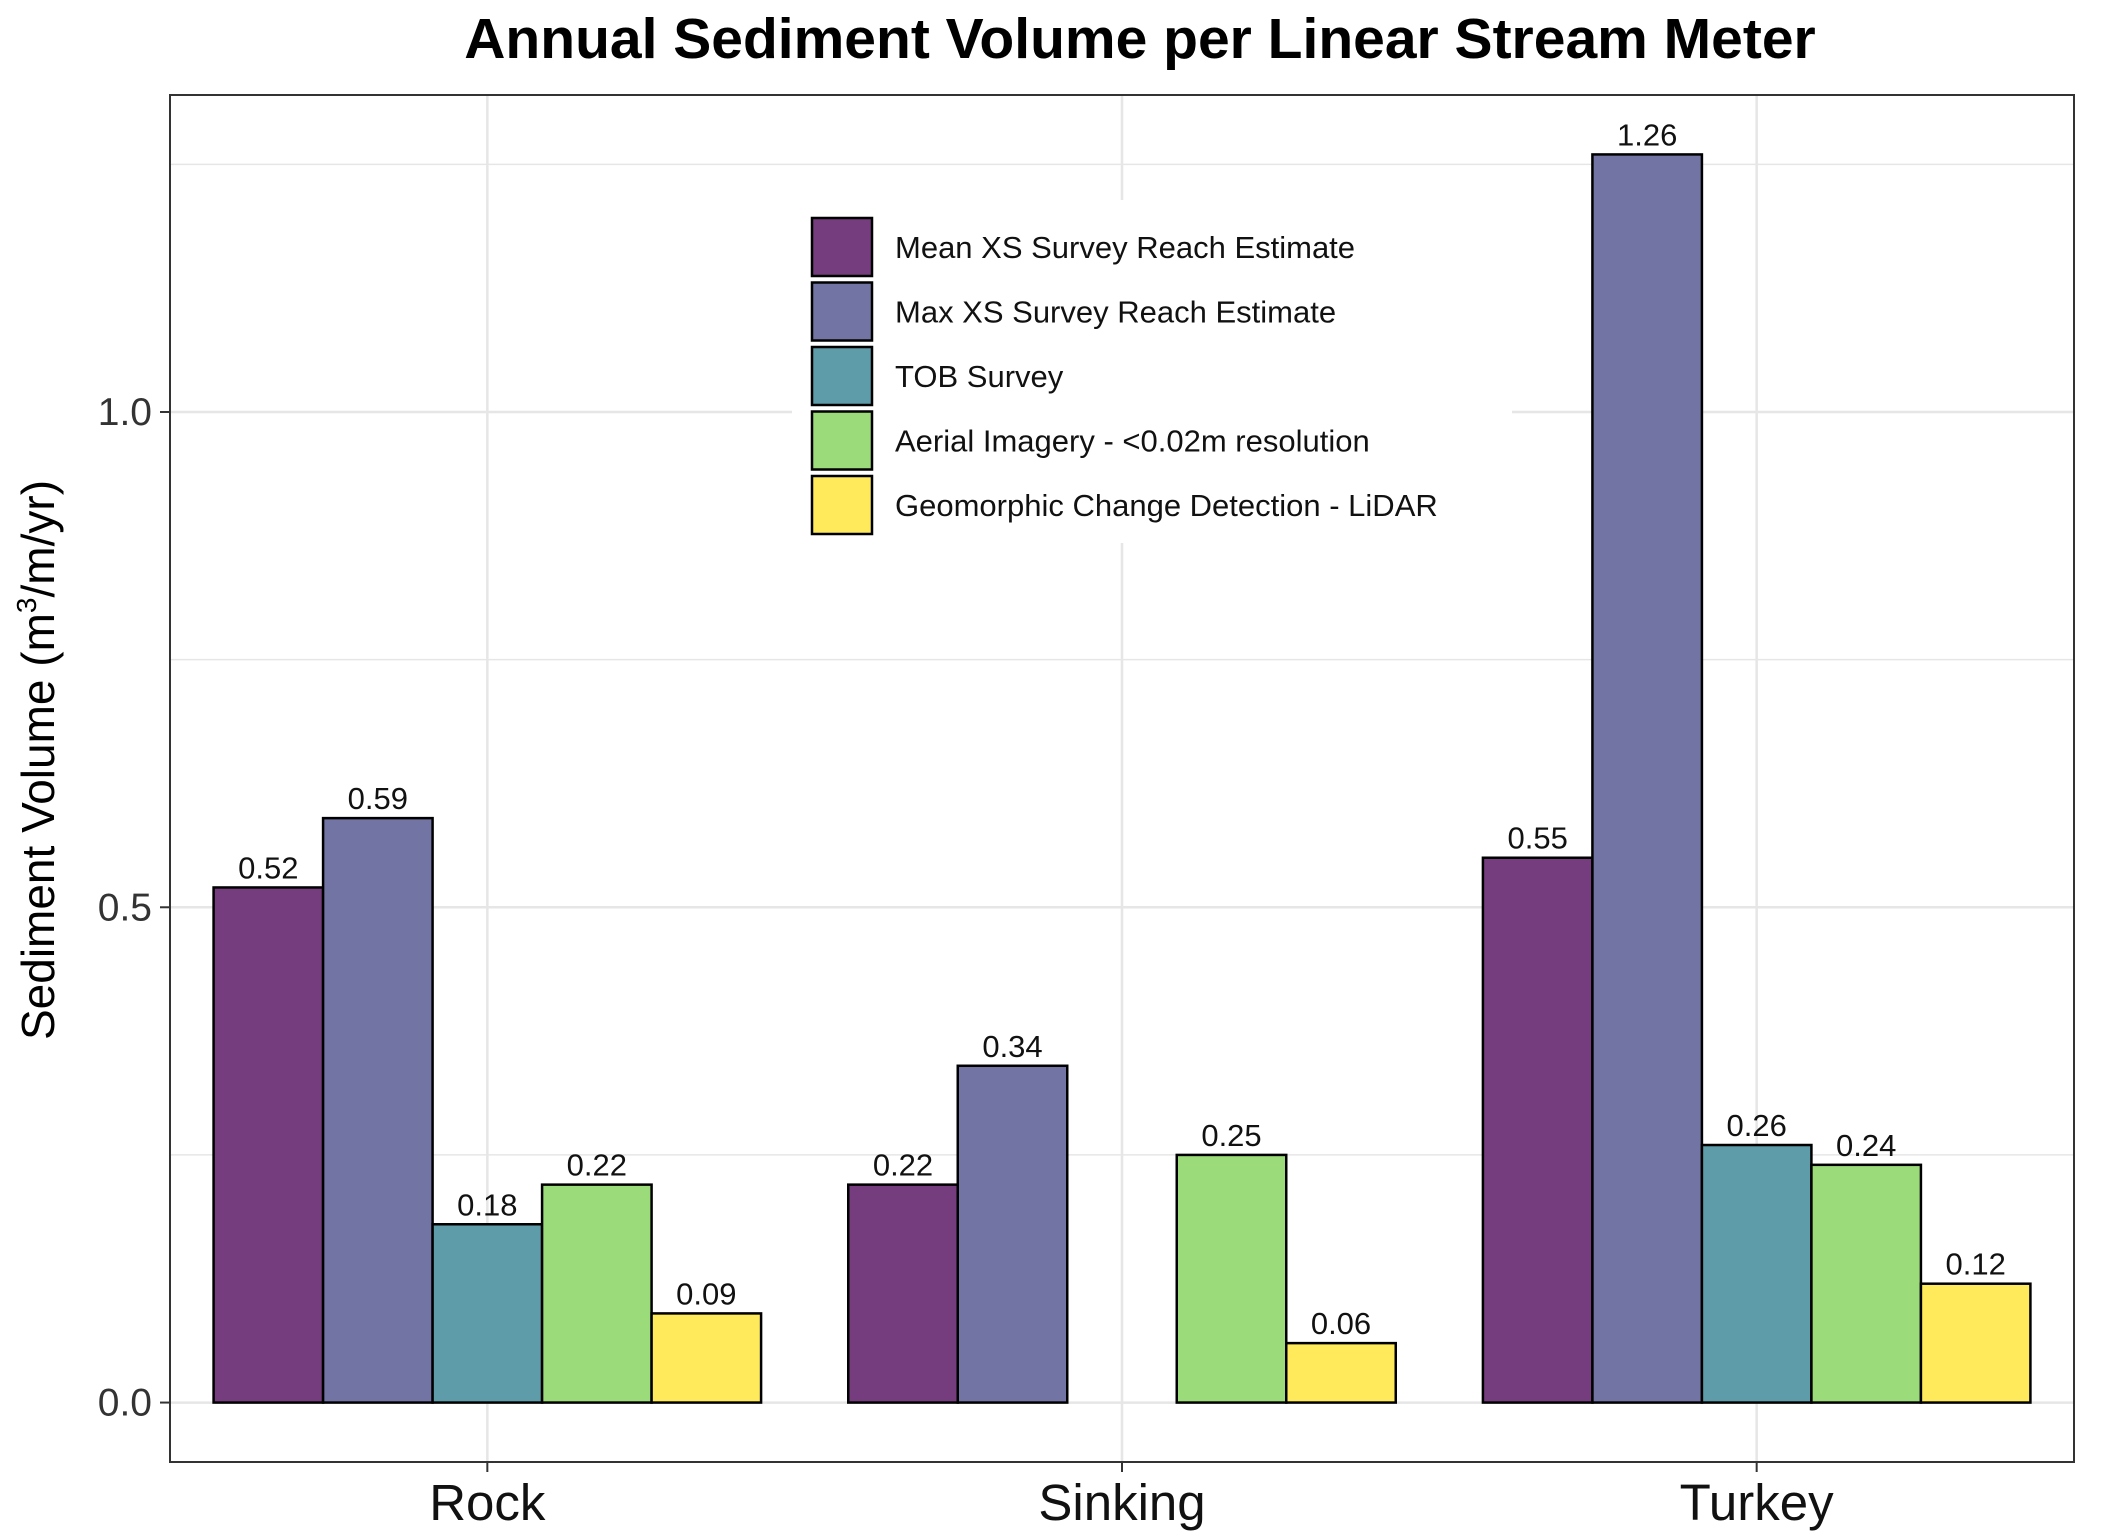  I want to click on legend-background, so click(1152, 371).